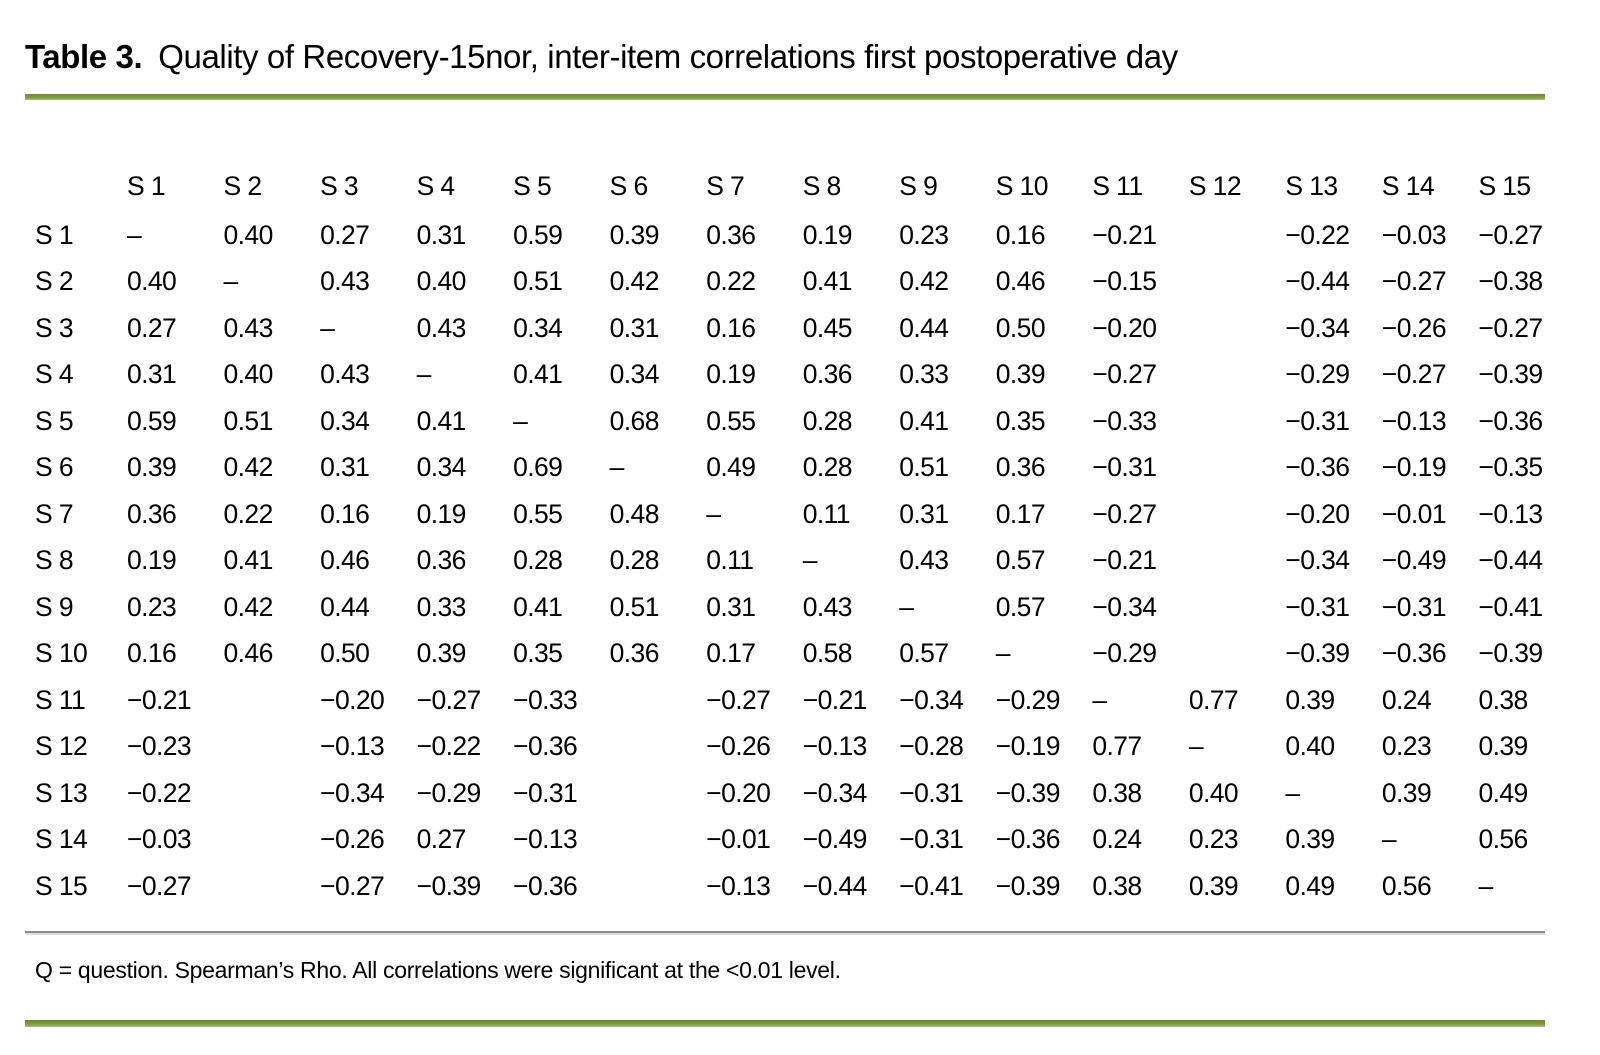  What do you see at coordinates (924, 467) in the screenshot?
I see `correlation-cell: 0.51` at bounding box center [924, 467].